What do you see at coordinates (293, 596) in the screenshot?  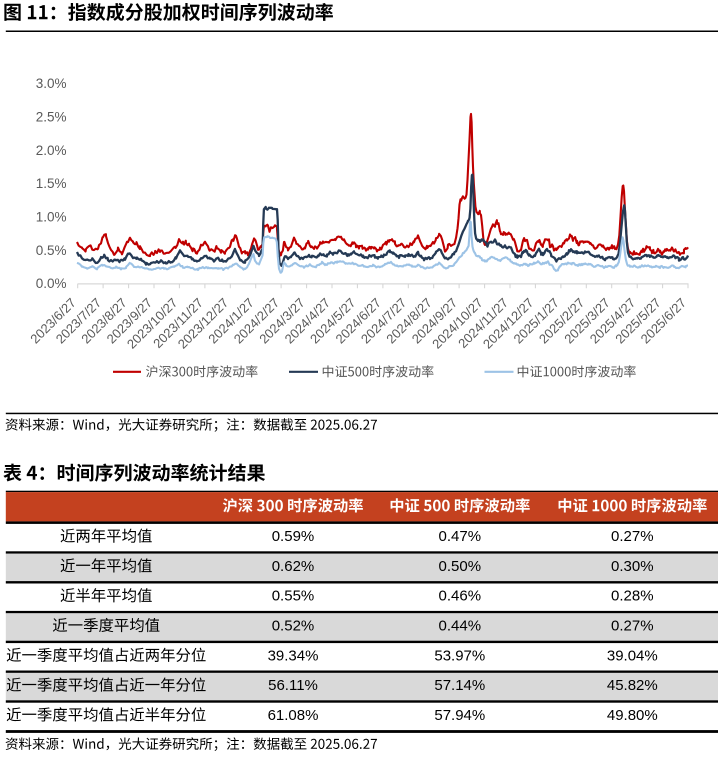 I see `svg-text: 0.55%` at bounding box center [293, 596].